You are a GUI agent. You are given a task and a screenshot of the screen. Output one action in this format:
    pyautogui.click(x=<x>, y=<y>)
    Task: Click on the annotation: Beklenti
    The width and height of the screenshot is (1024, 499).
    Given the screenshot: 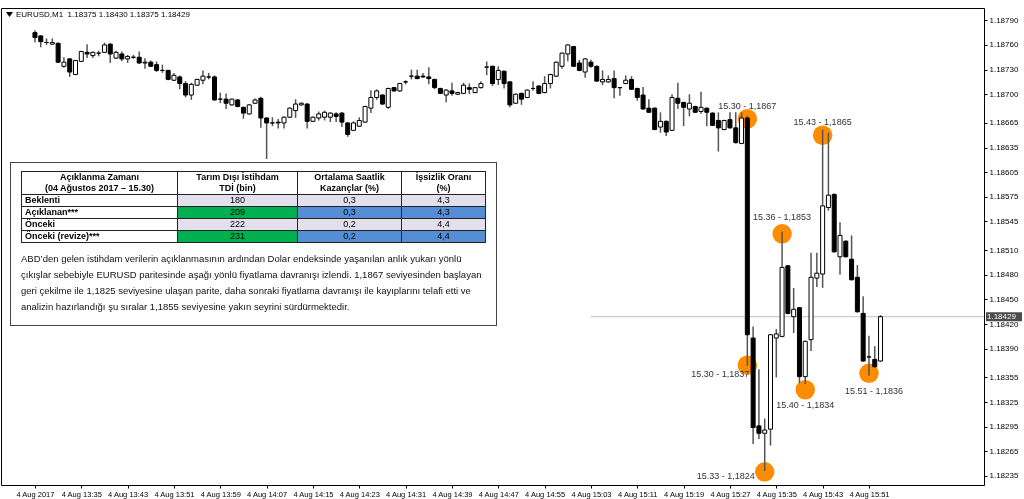 What is the action you would take?
    pyautogui.click(x=99, y=200)
    